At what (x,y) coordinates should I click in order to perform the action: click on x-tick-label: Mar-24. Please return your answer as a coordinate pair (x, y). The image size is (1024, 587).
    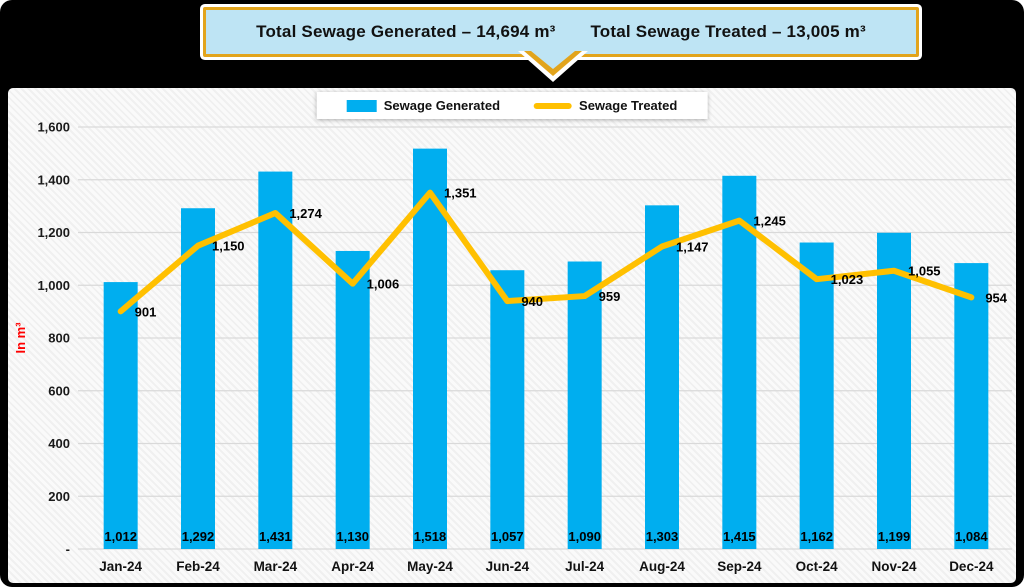
    Looking at the image, I should click on (276, 566).